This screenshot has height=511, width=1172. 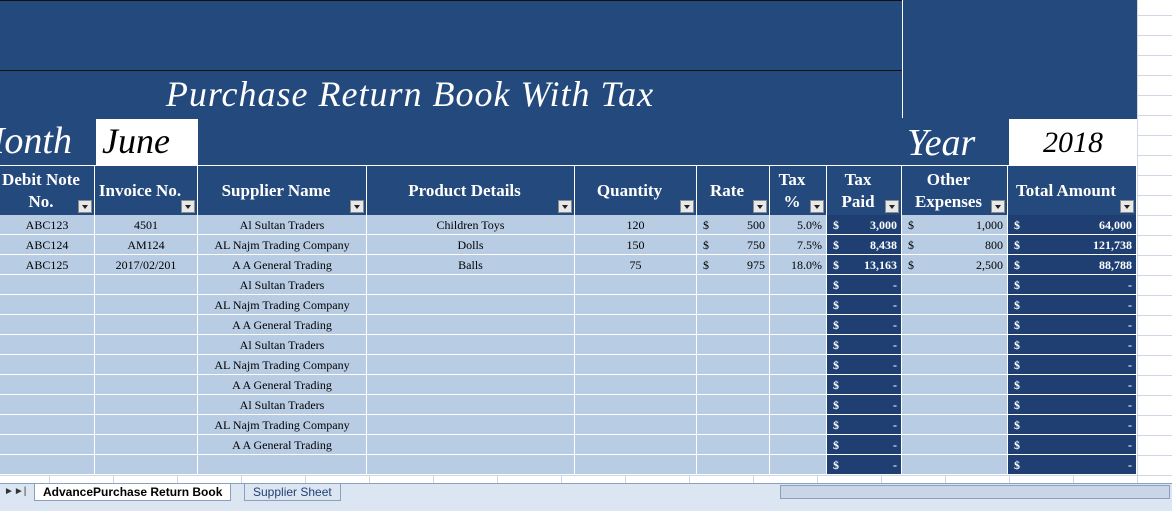 I want to click on column-header: Tax %, so click(x=798, y=190).